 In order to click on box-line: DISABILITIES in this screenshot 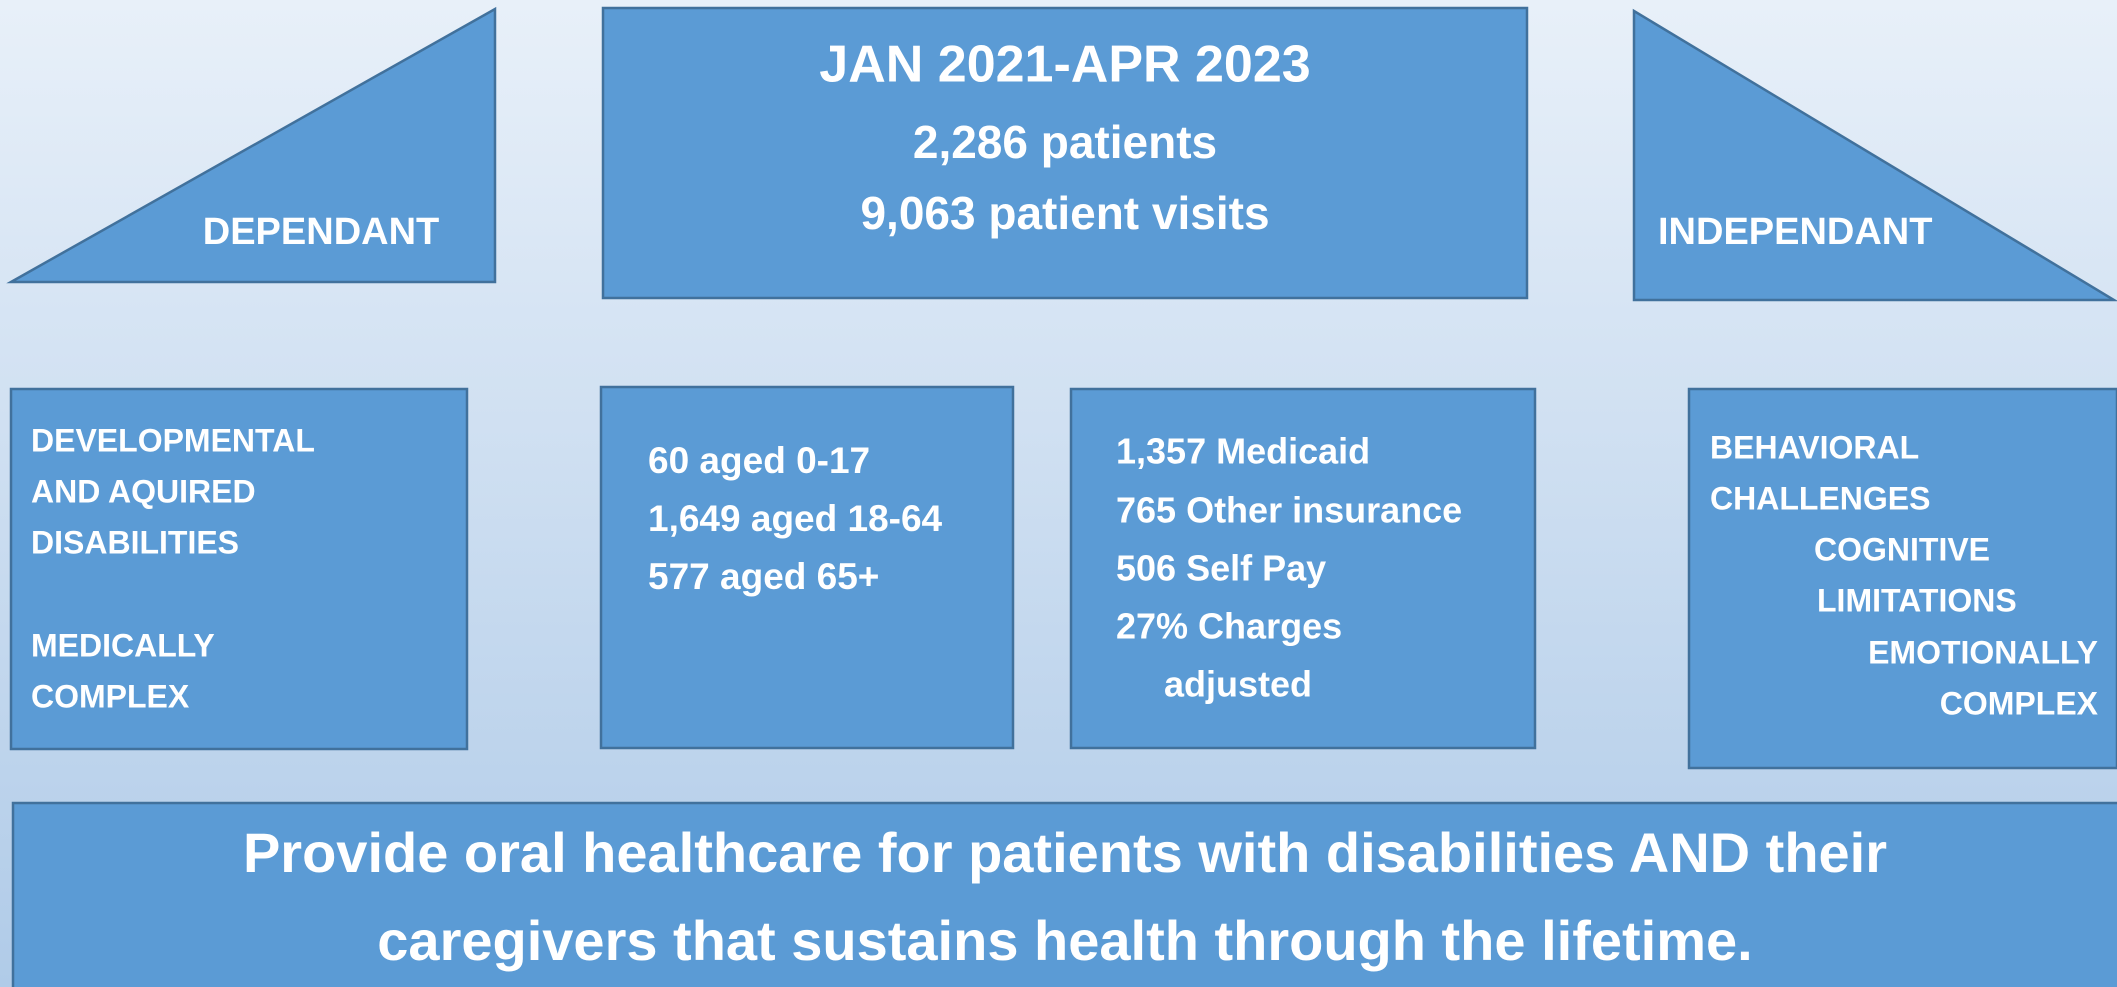, I will do `click(135, 542)`.